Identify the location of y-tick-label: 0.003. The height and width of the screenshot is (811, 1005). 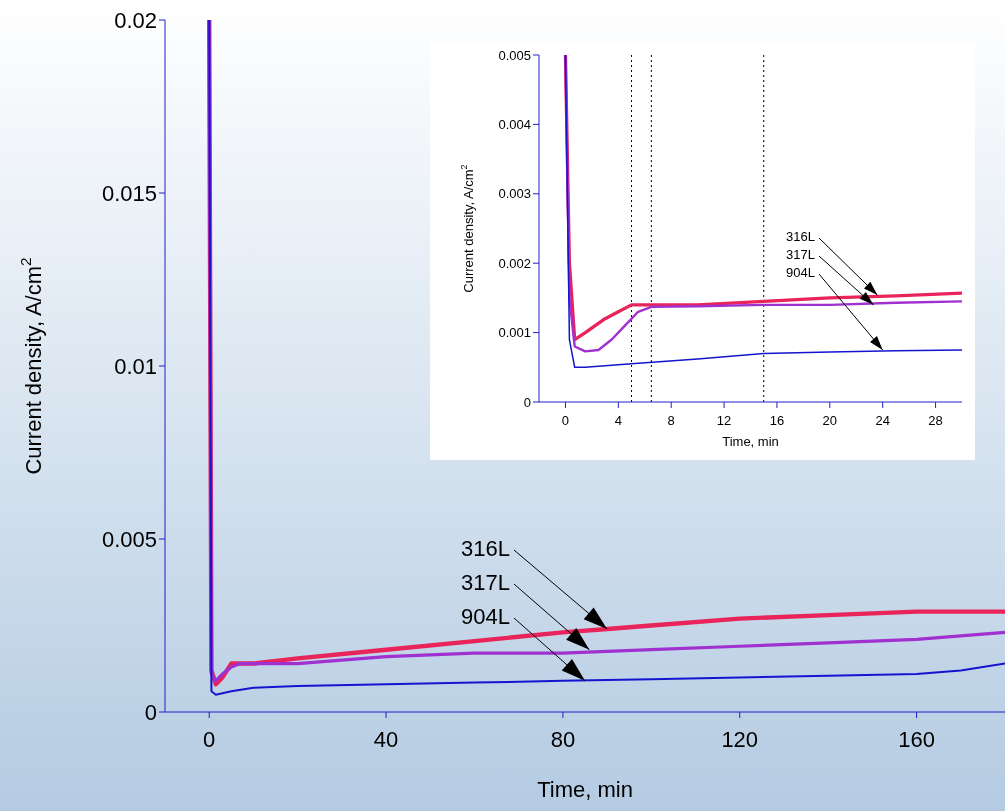
(514, 194).